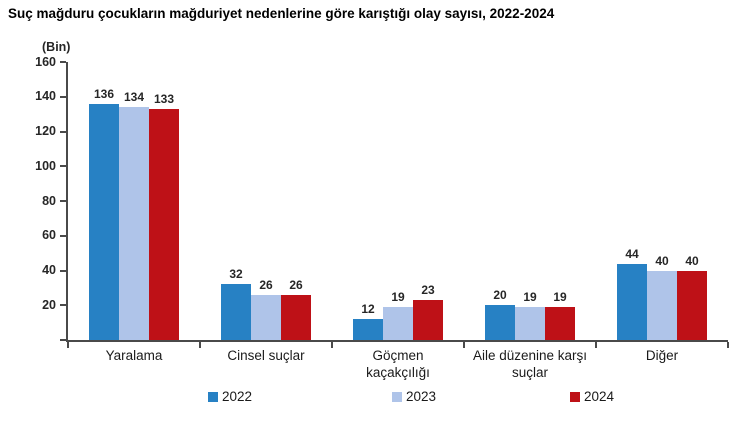 Image resolution: width=750 pixels, height=427 pixels. Describe the element at coordinates (164, 224) in the screenshot. I see `bar-2024-cat1` at that location.